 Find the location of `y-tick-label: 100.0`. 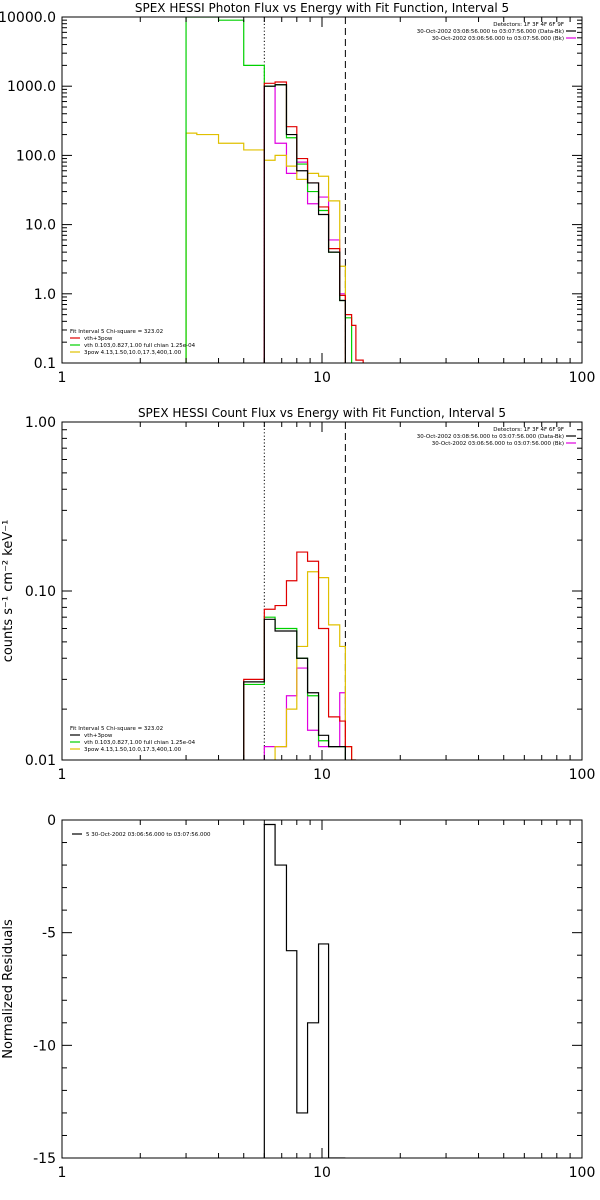

y-tick-label: 100.0 is located at coordinates (36, 156).